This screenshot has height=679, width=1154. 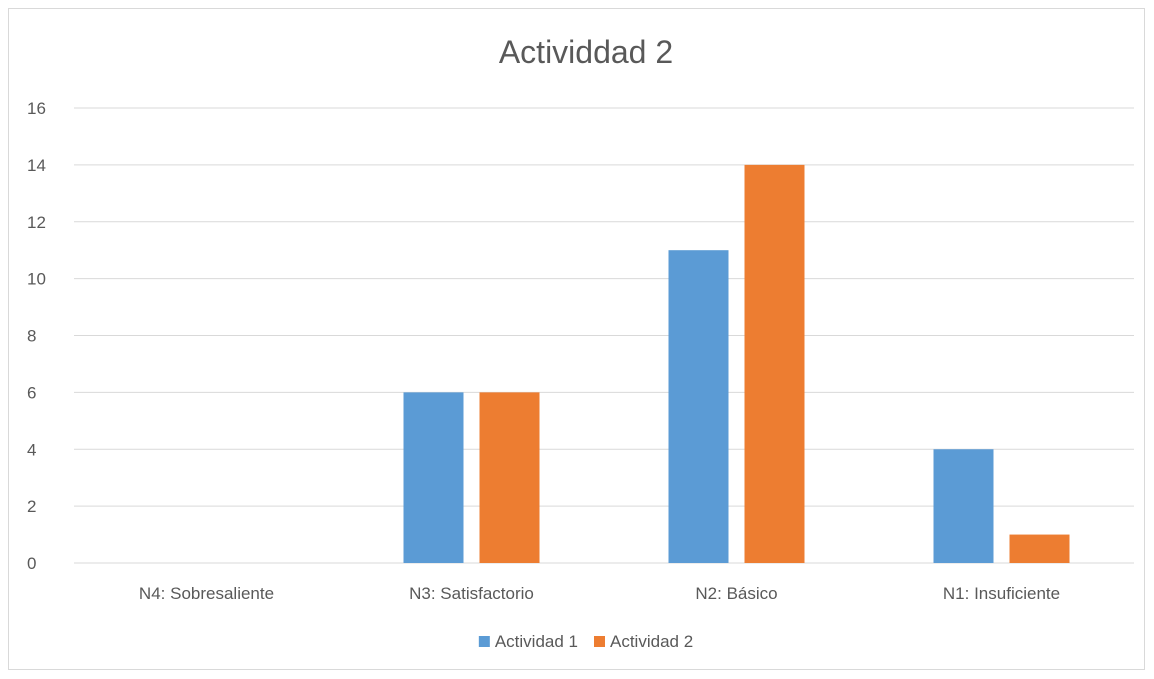 What do you see at coordinates (36, 279) in the screenshot?
I see `y-tick-label: 10` at bounding box center [36, 279].